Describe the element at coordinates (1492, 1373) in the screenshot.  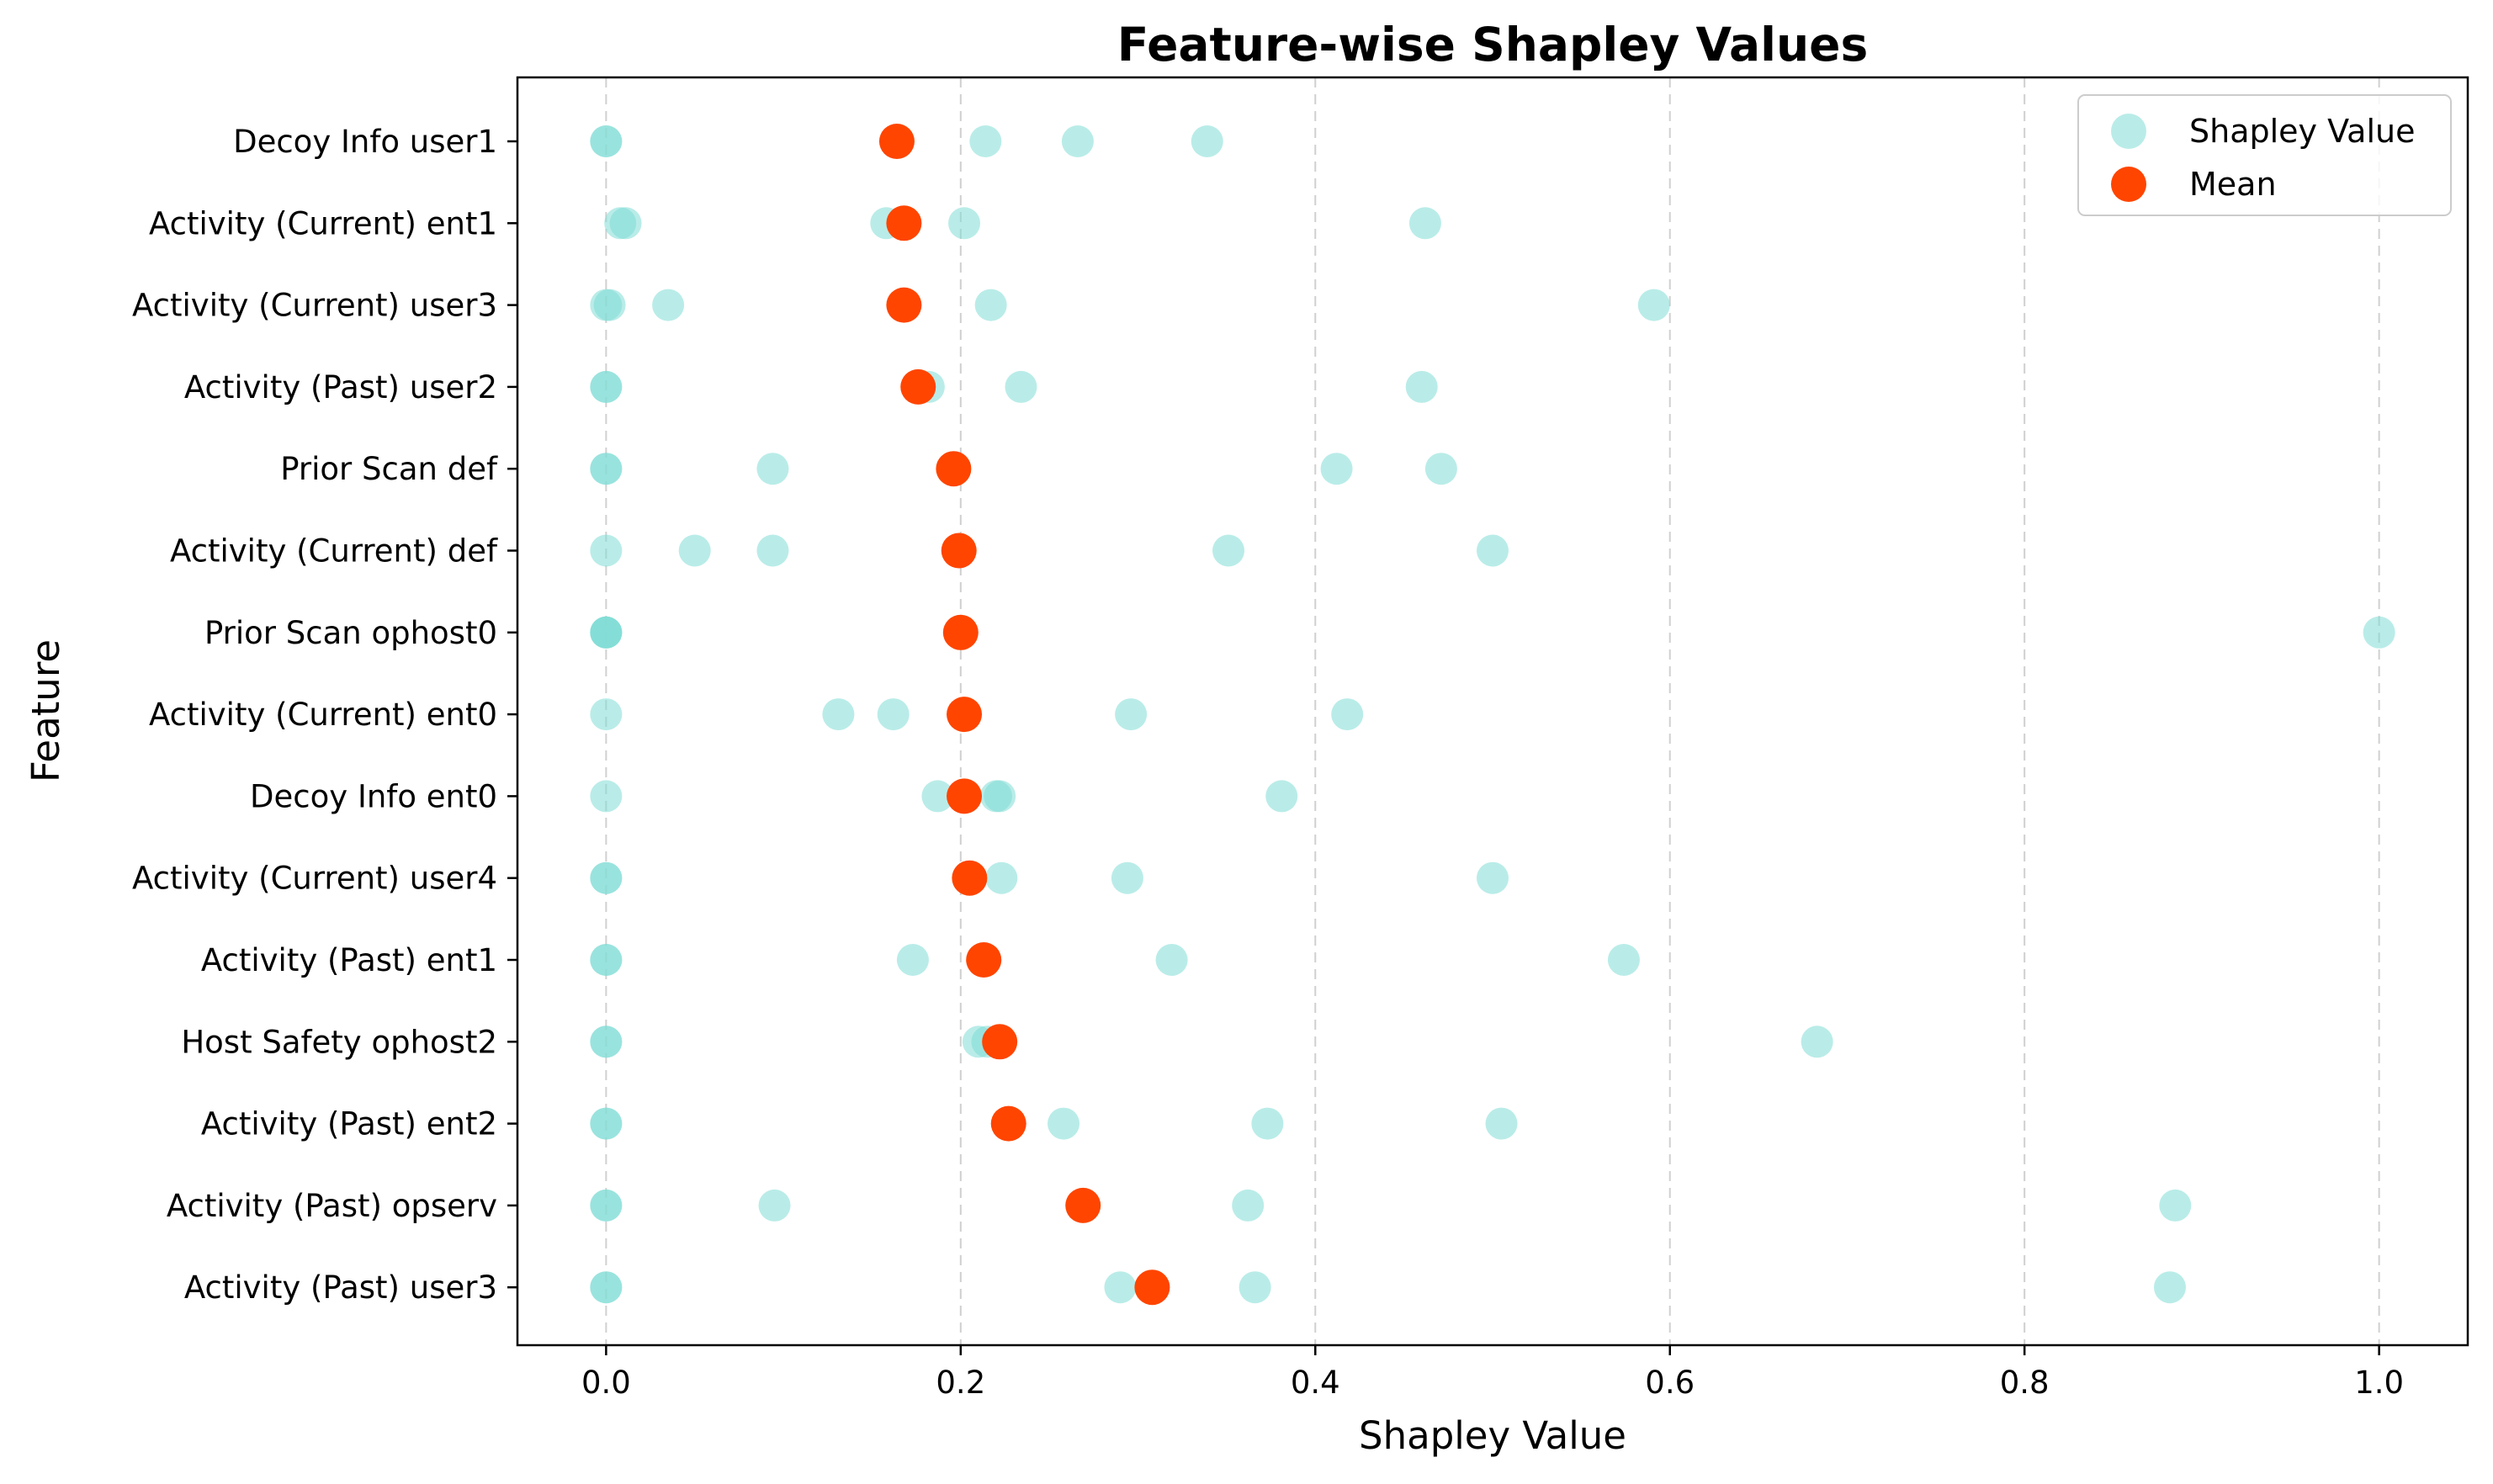
I see `x-axis-ticks: 0.0 0.2 0.4 0.6 0.8 1.0` at that location.